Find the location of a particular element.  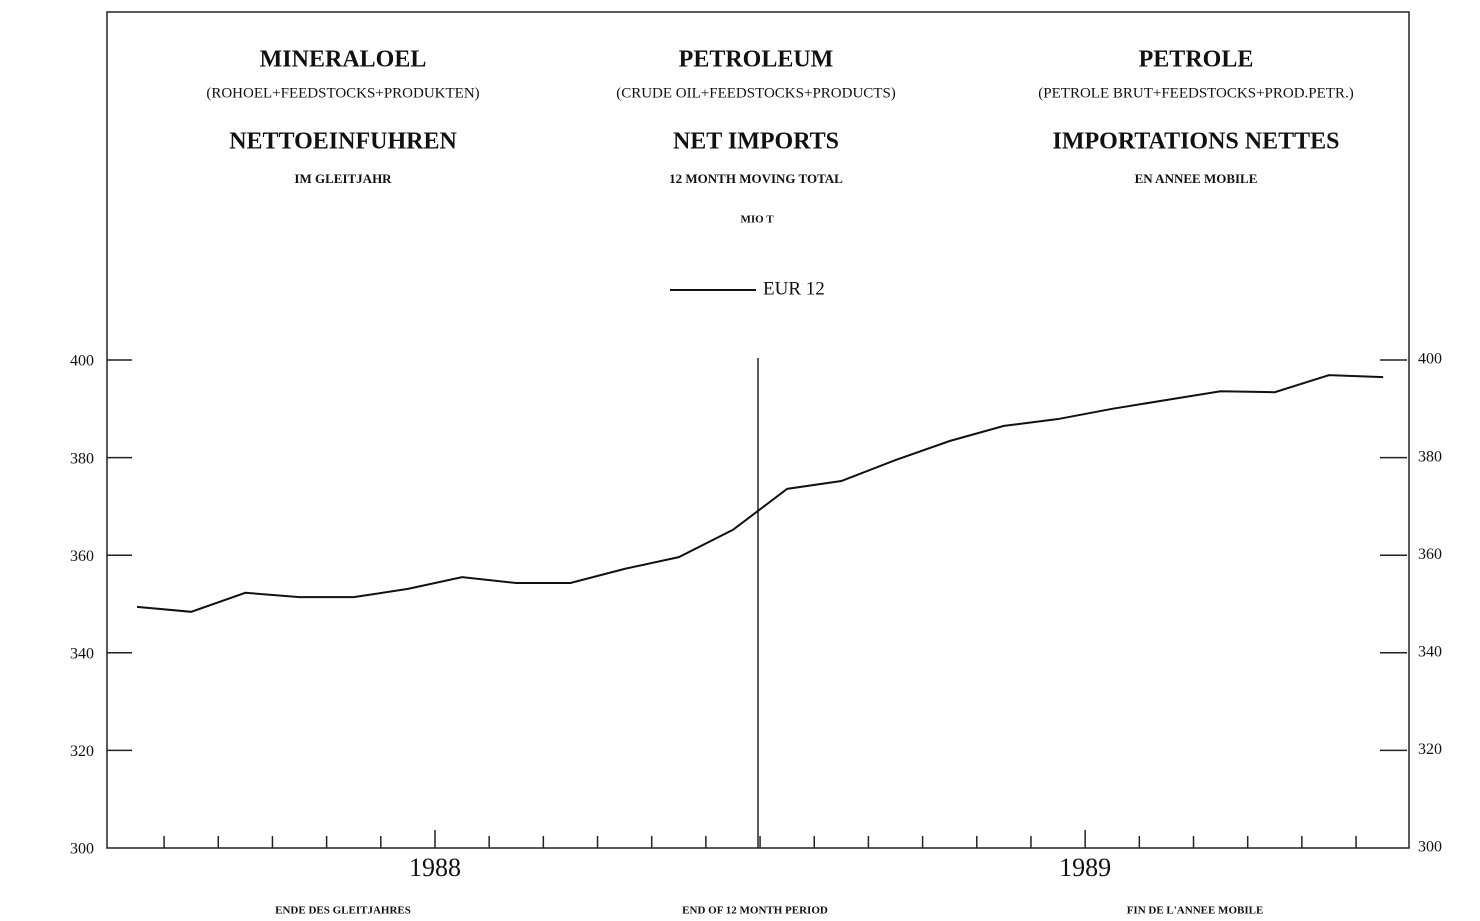

year-label: 1988 is located at coordinates (435, 867).